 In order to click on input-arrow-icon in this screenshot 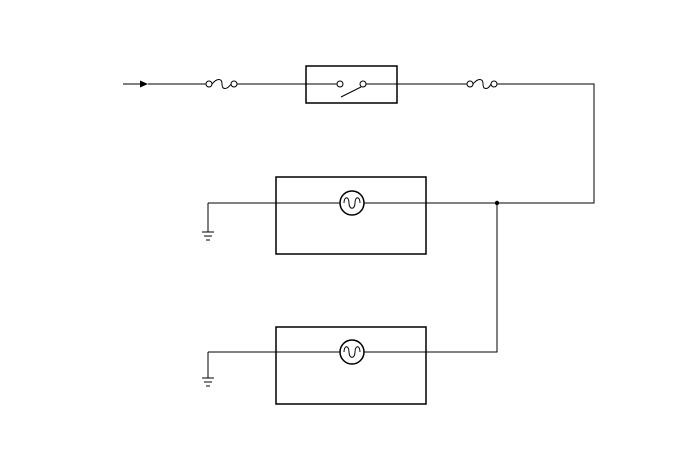, I will do `click(135, 84)`.